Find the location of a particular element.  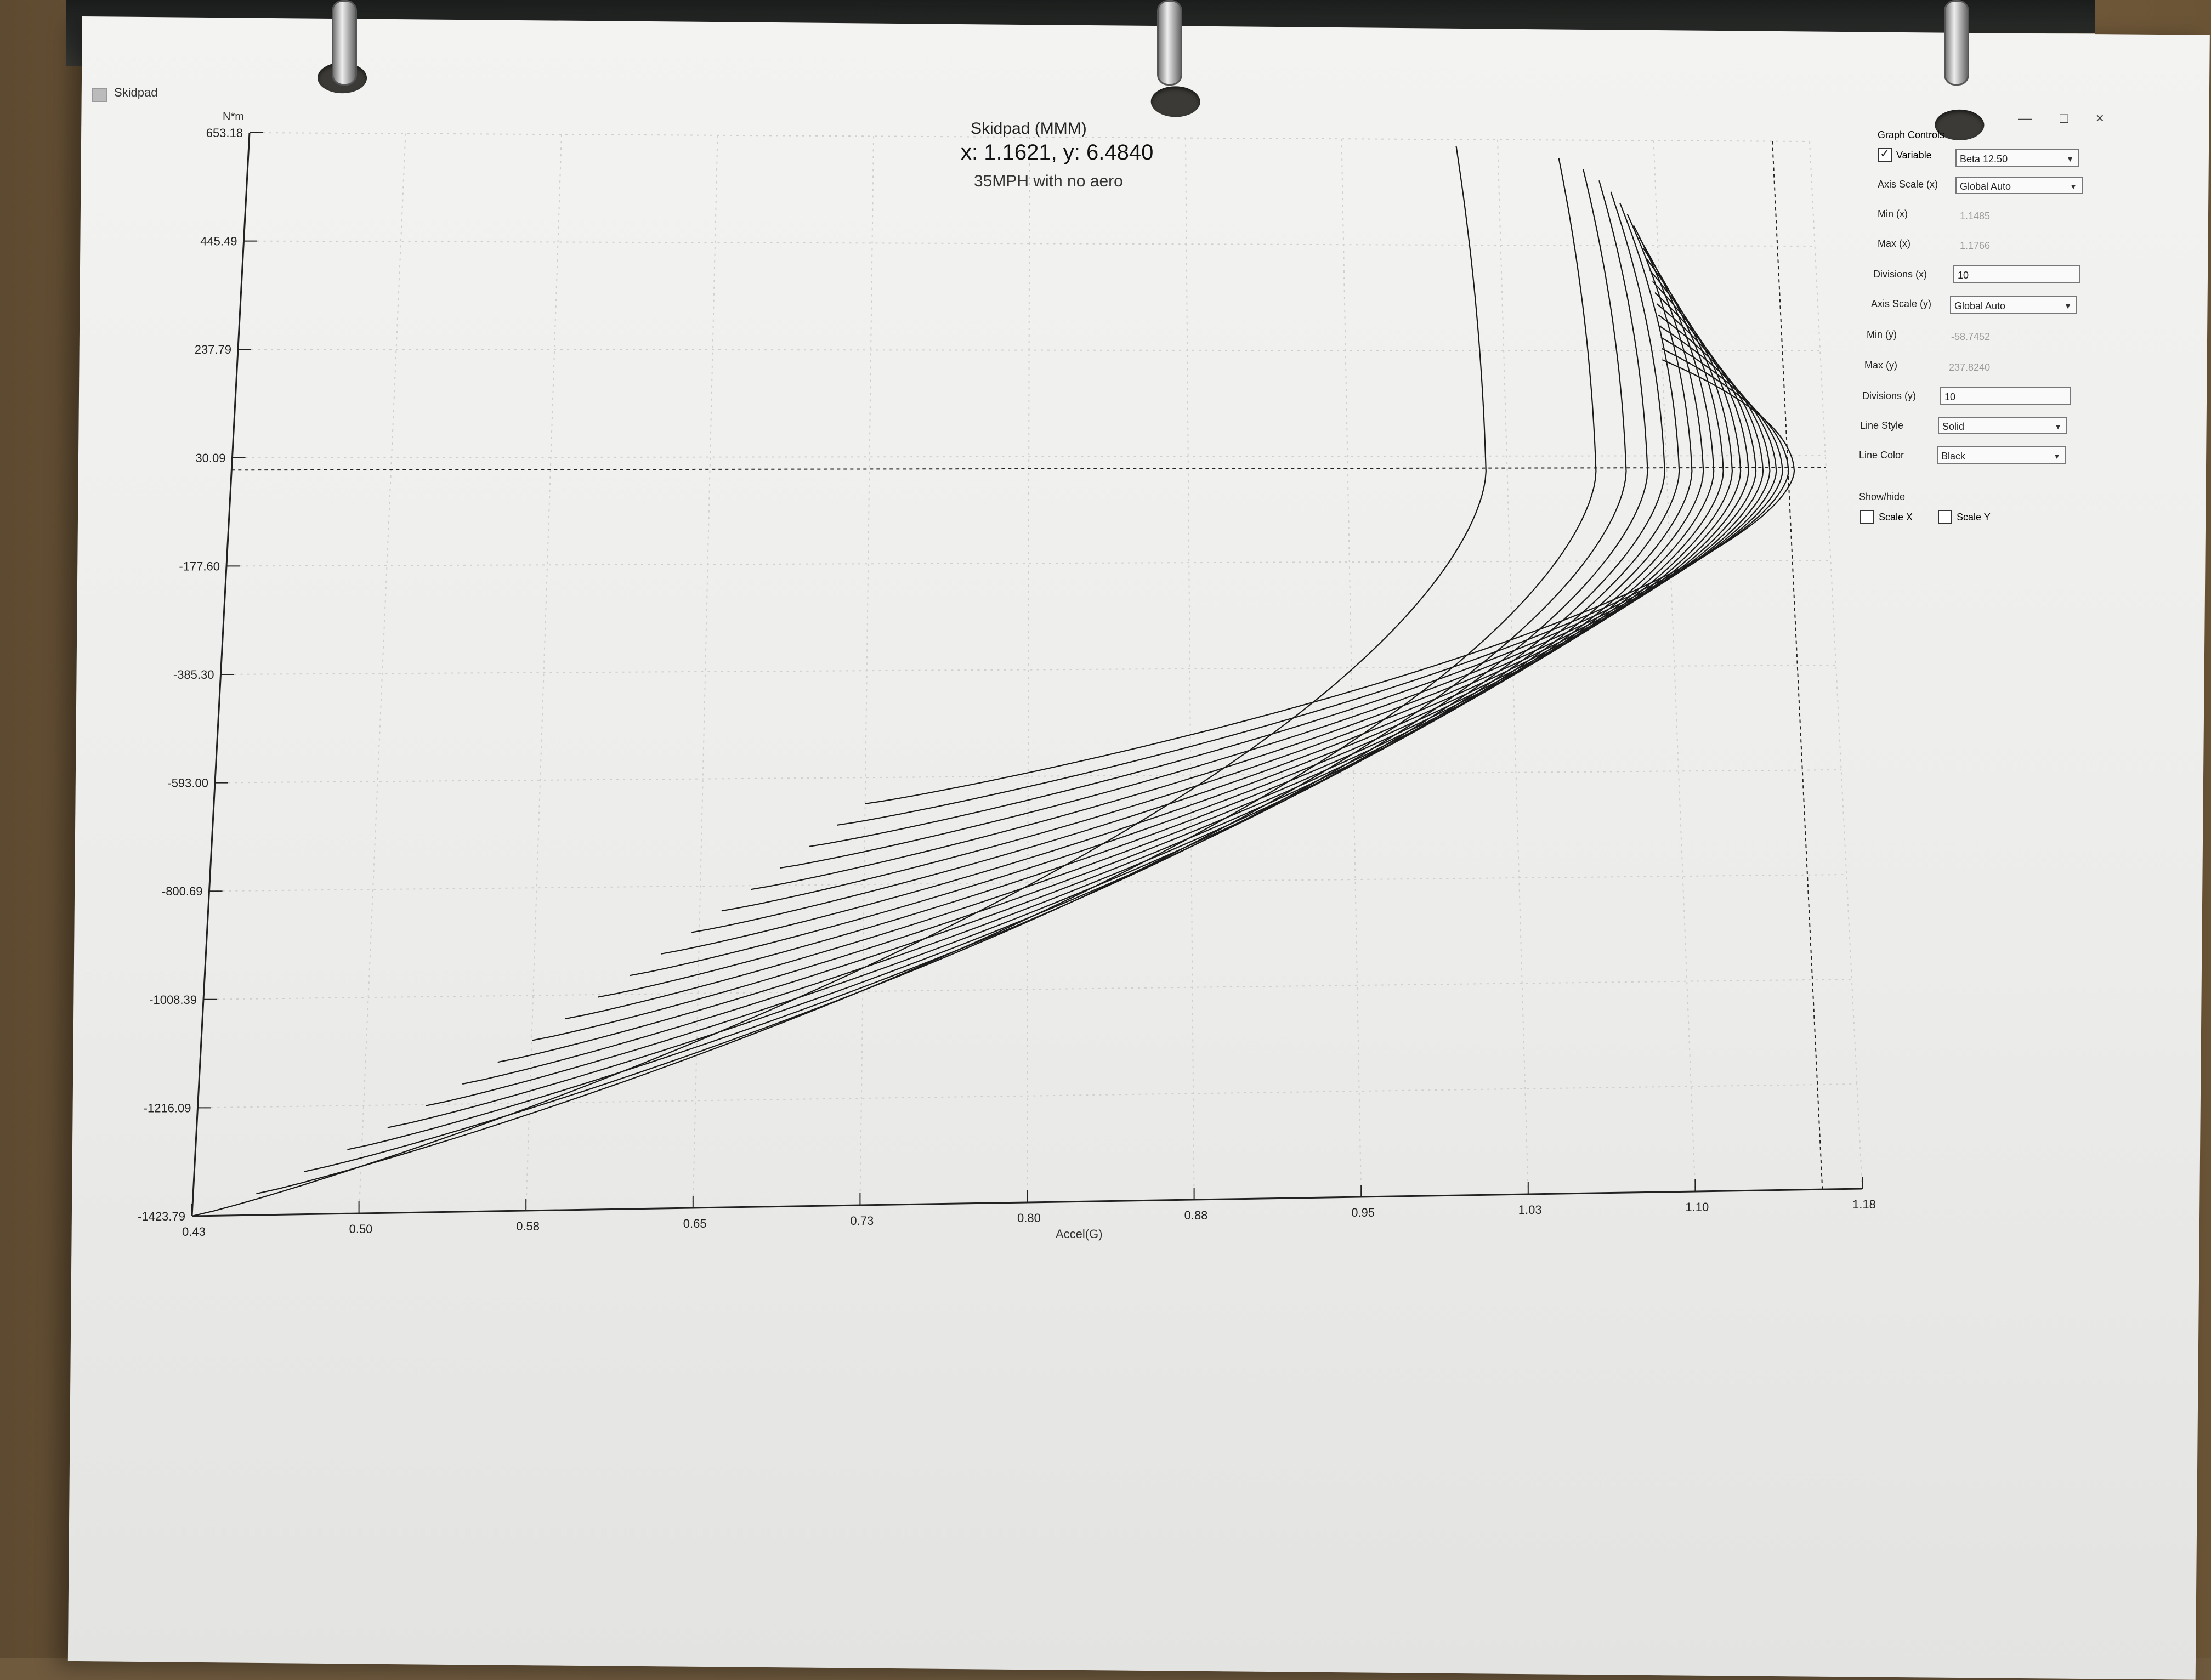

scale-x-checkbox-row: Scale X is located at coordinates (1886, 517).